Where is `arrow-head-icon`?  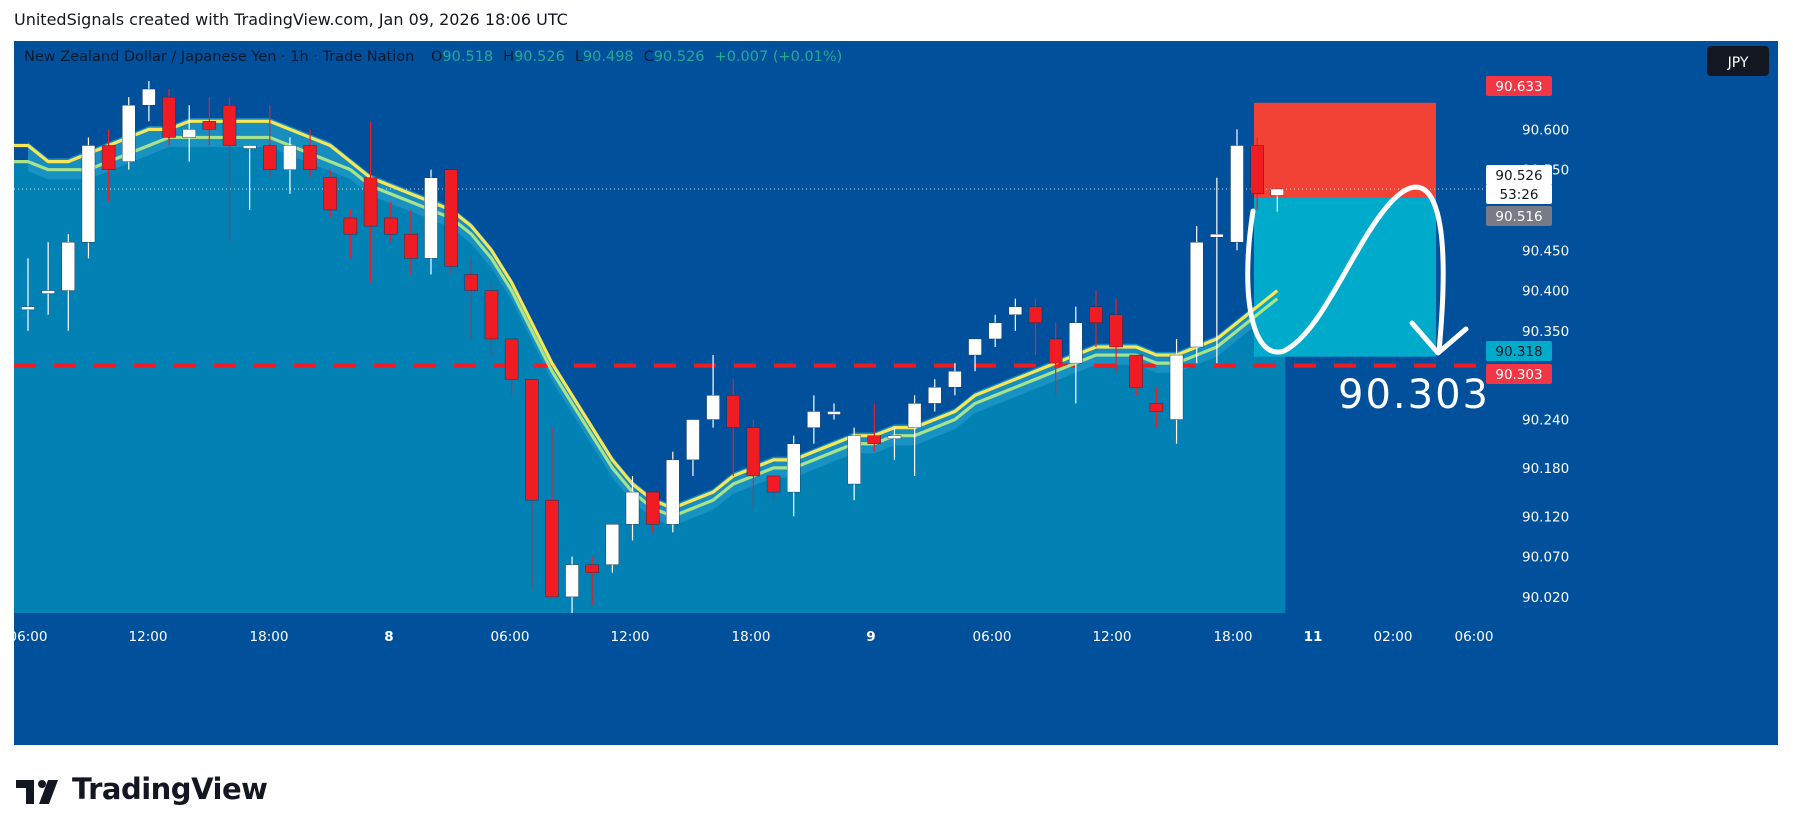 arrow-head-icon is located at coordinates (1439, 338).